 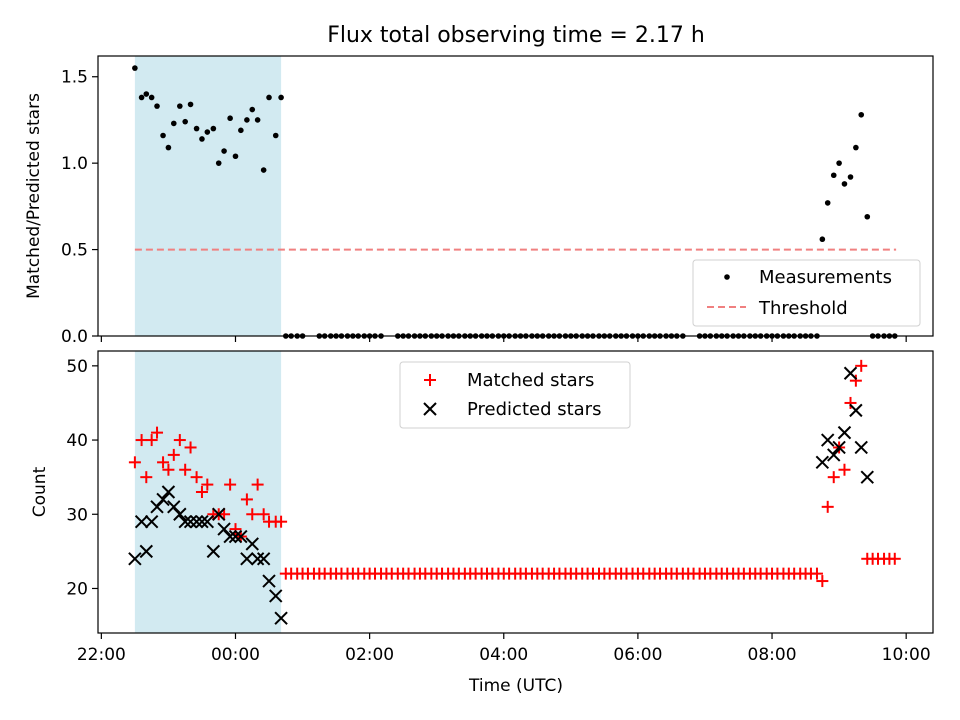 What do you see at coordinates (77, 441) in the screenshot?
I see `count-y-tick-label: 40` at bounding box center [77, 441].